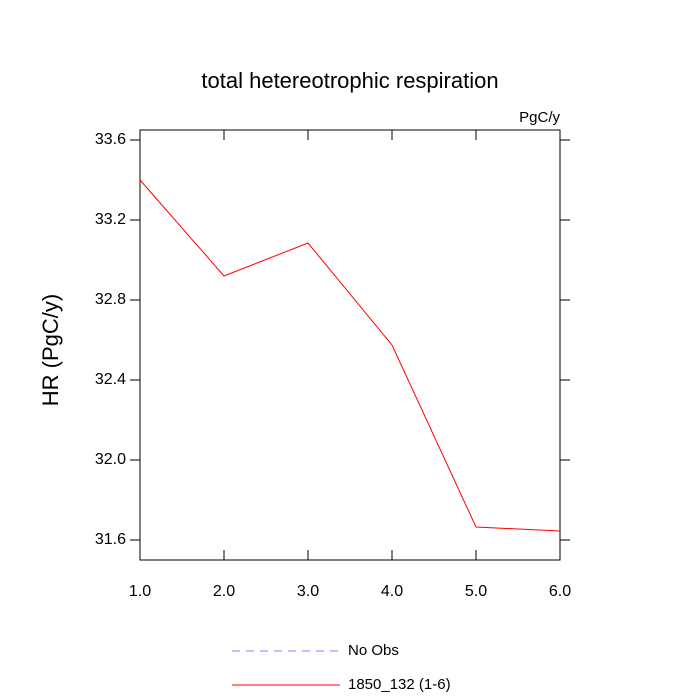 This screenshot has height=700, width=700. Describe the element at coordinates (476, 591) in the screenshot. I see `x-tick-label: 5.0` at that location.